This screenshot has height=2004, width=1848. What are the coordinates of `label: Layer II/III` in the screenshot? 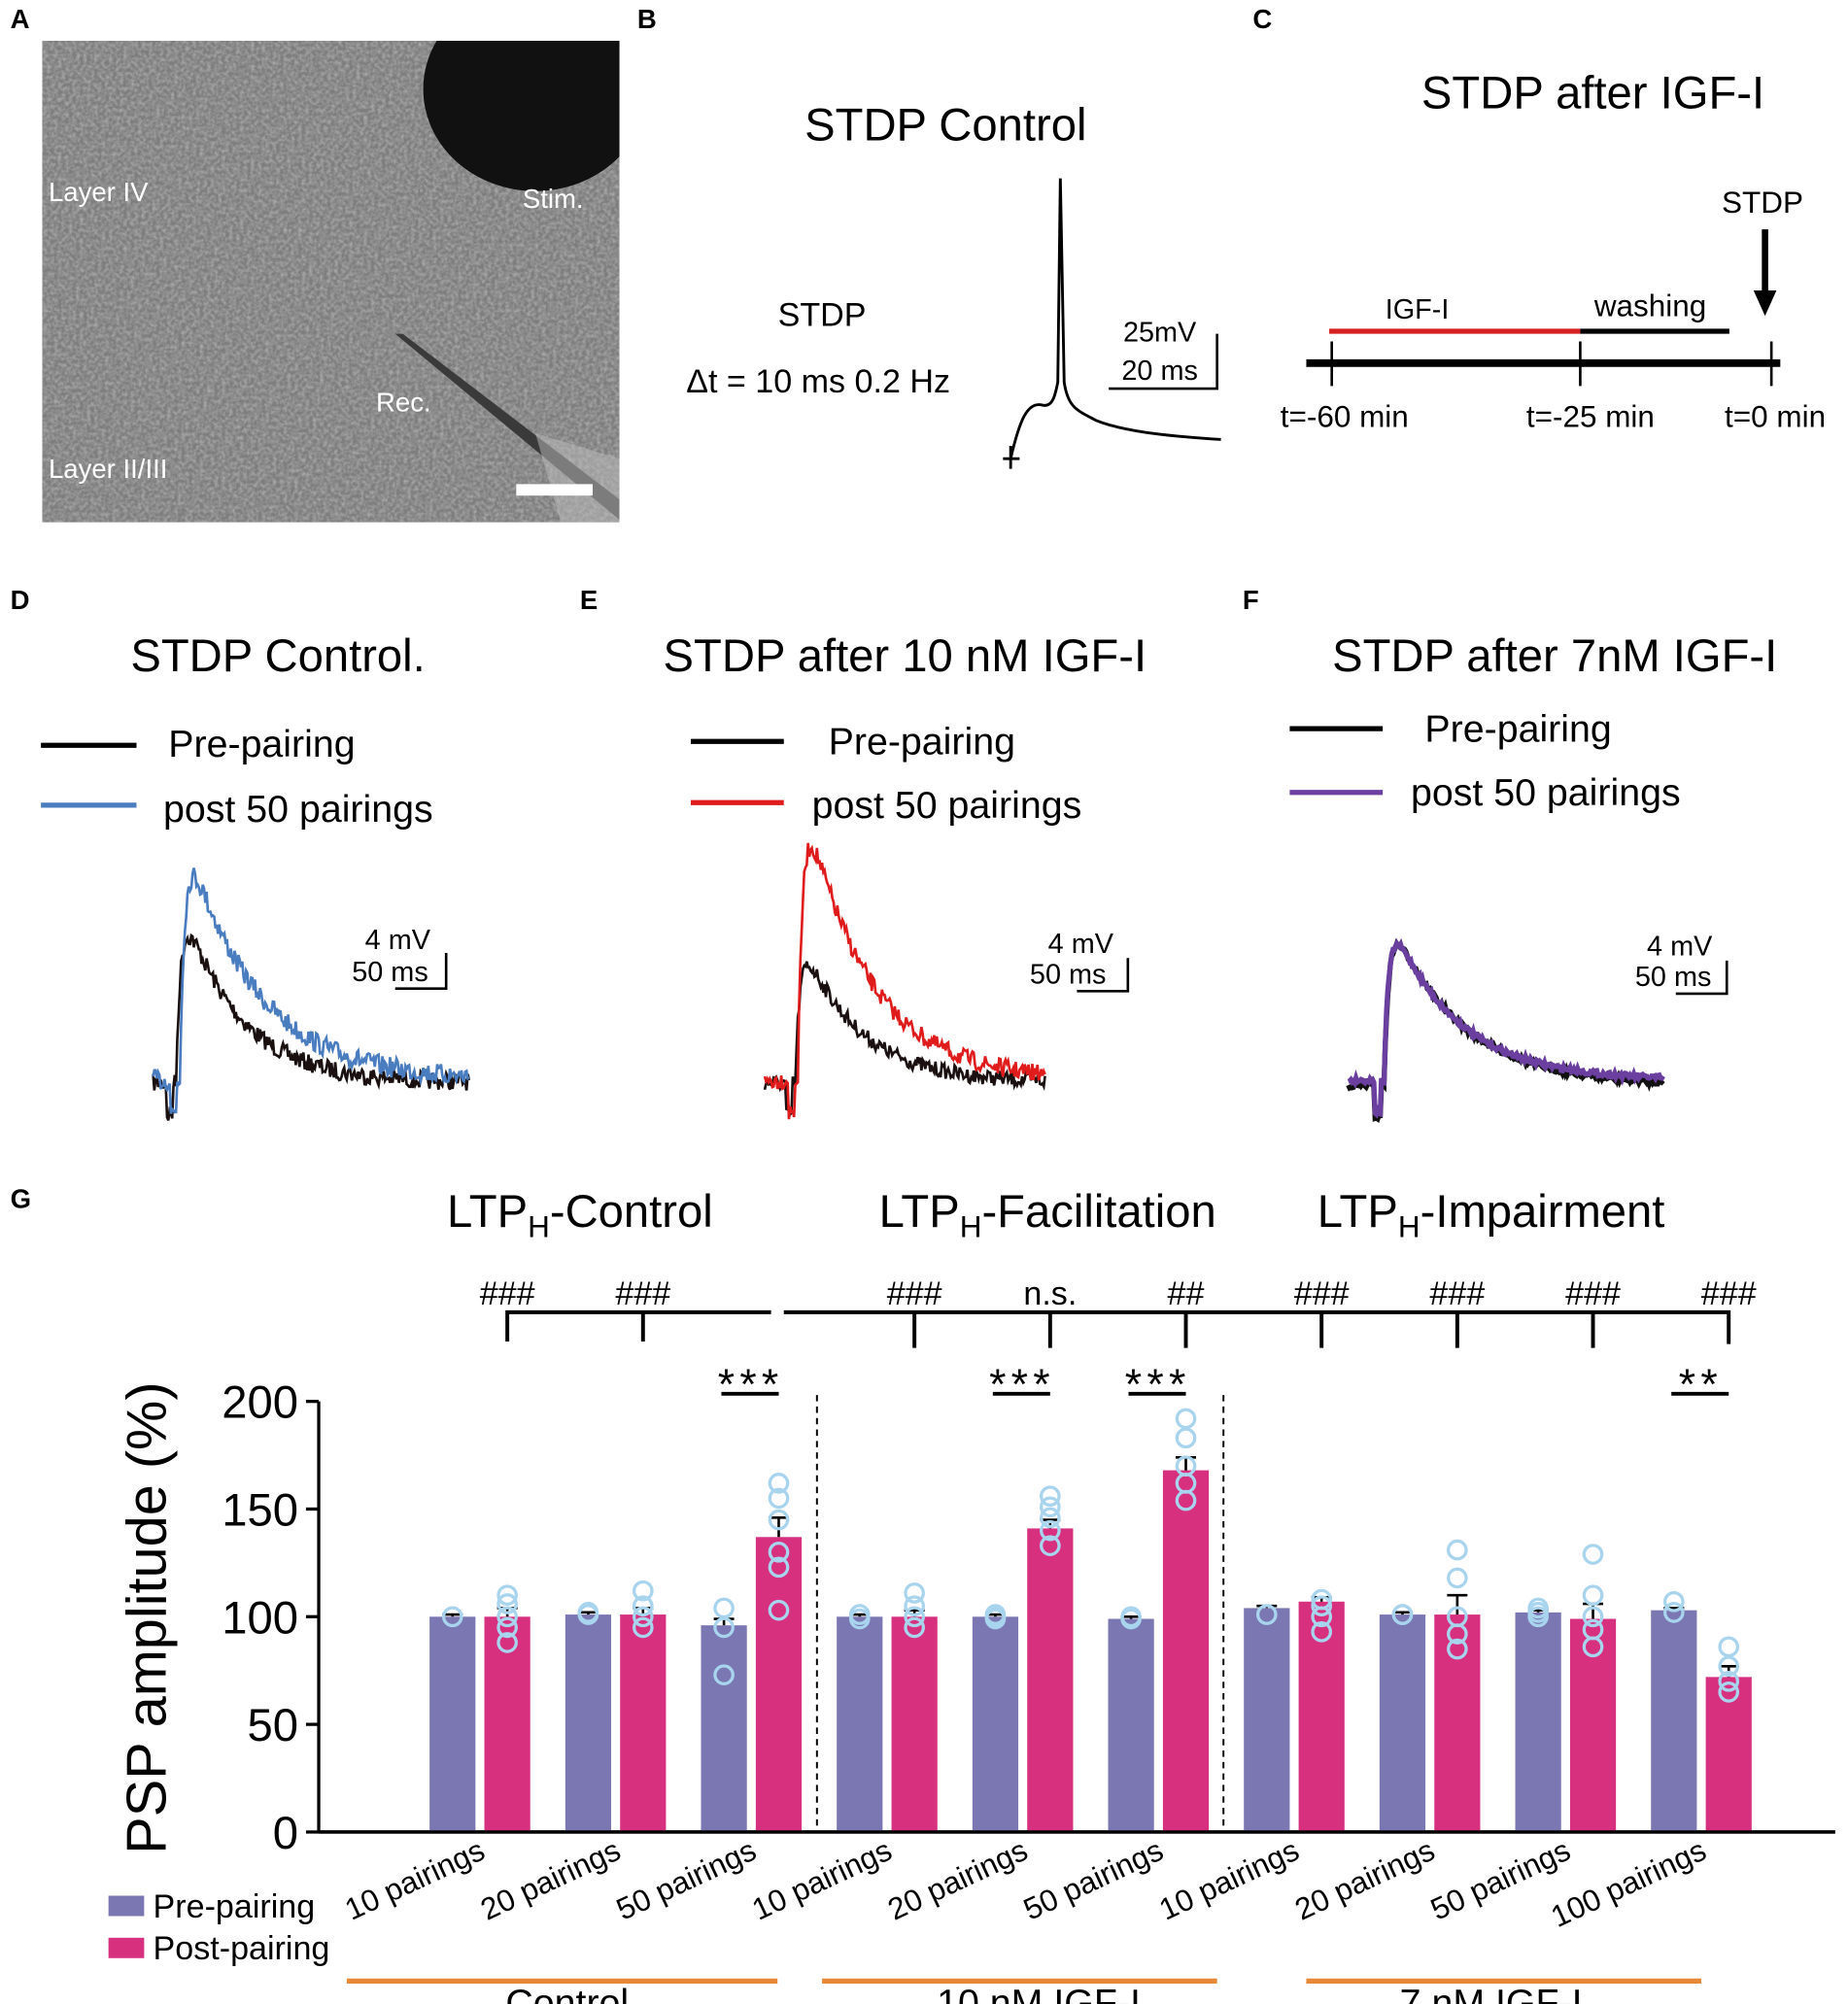 It's located at (108, 469).